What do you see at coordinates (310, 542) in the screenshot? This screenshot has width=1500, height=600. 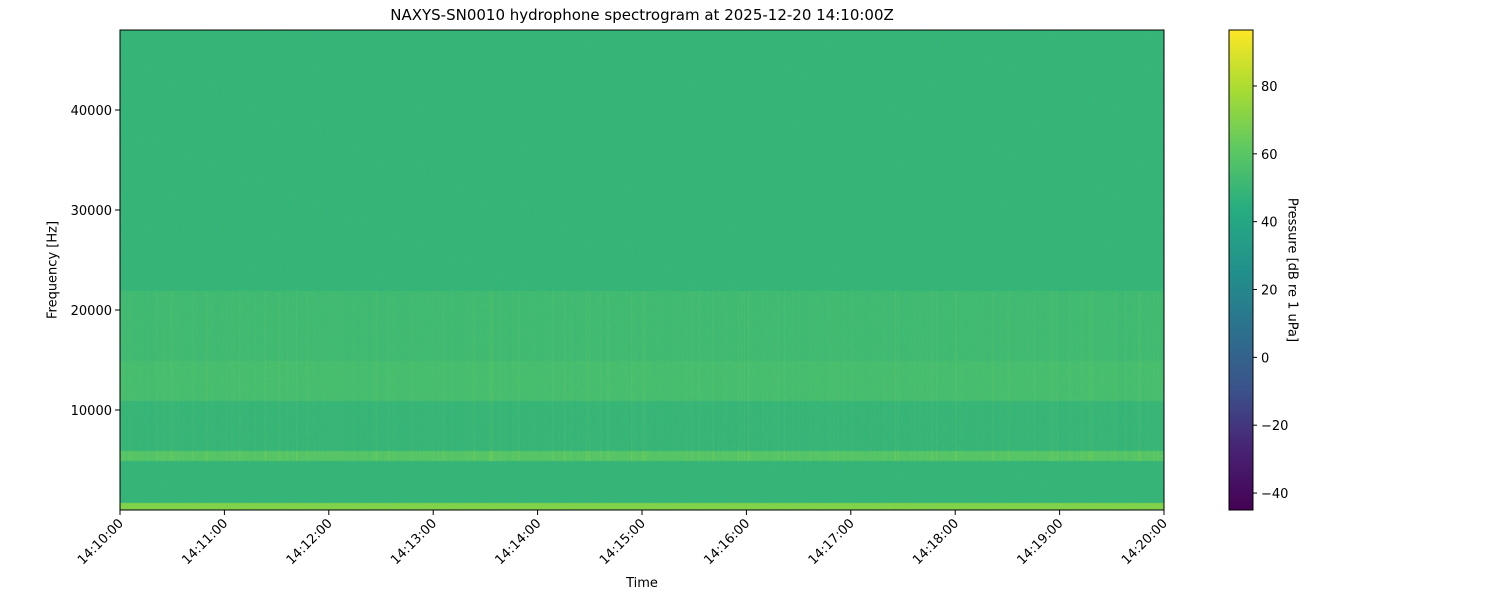 I see `x-tick-label: 14:12:00` at bounding box center [310, 542].